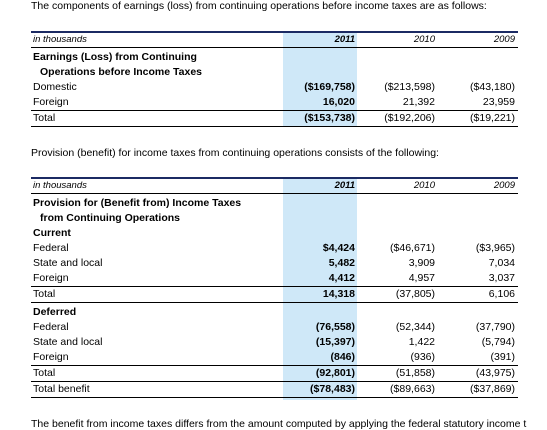 The height and width of the screenshot is (430, 547). I want to click on table-row: Domestic ($169,758) ($213,598) ($43,180), so click(274, 87).